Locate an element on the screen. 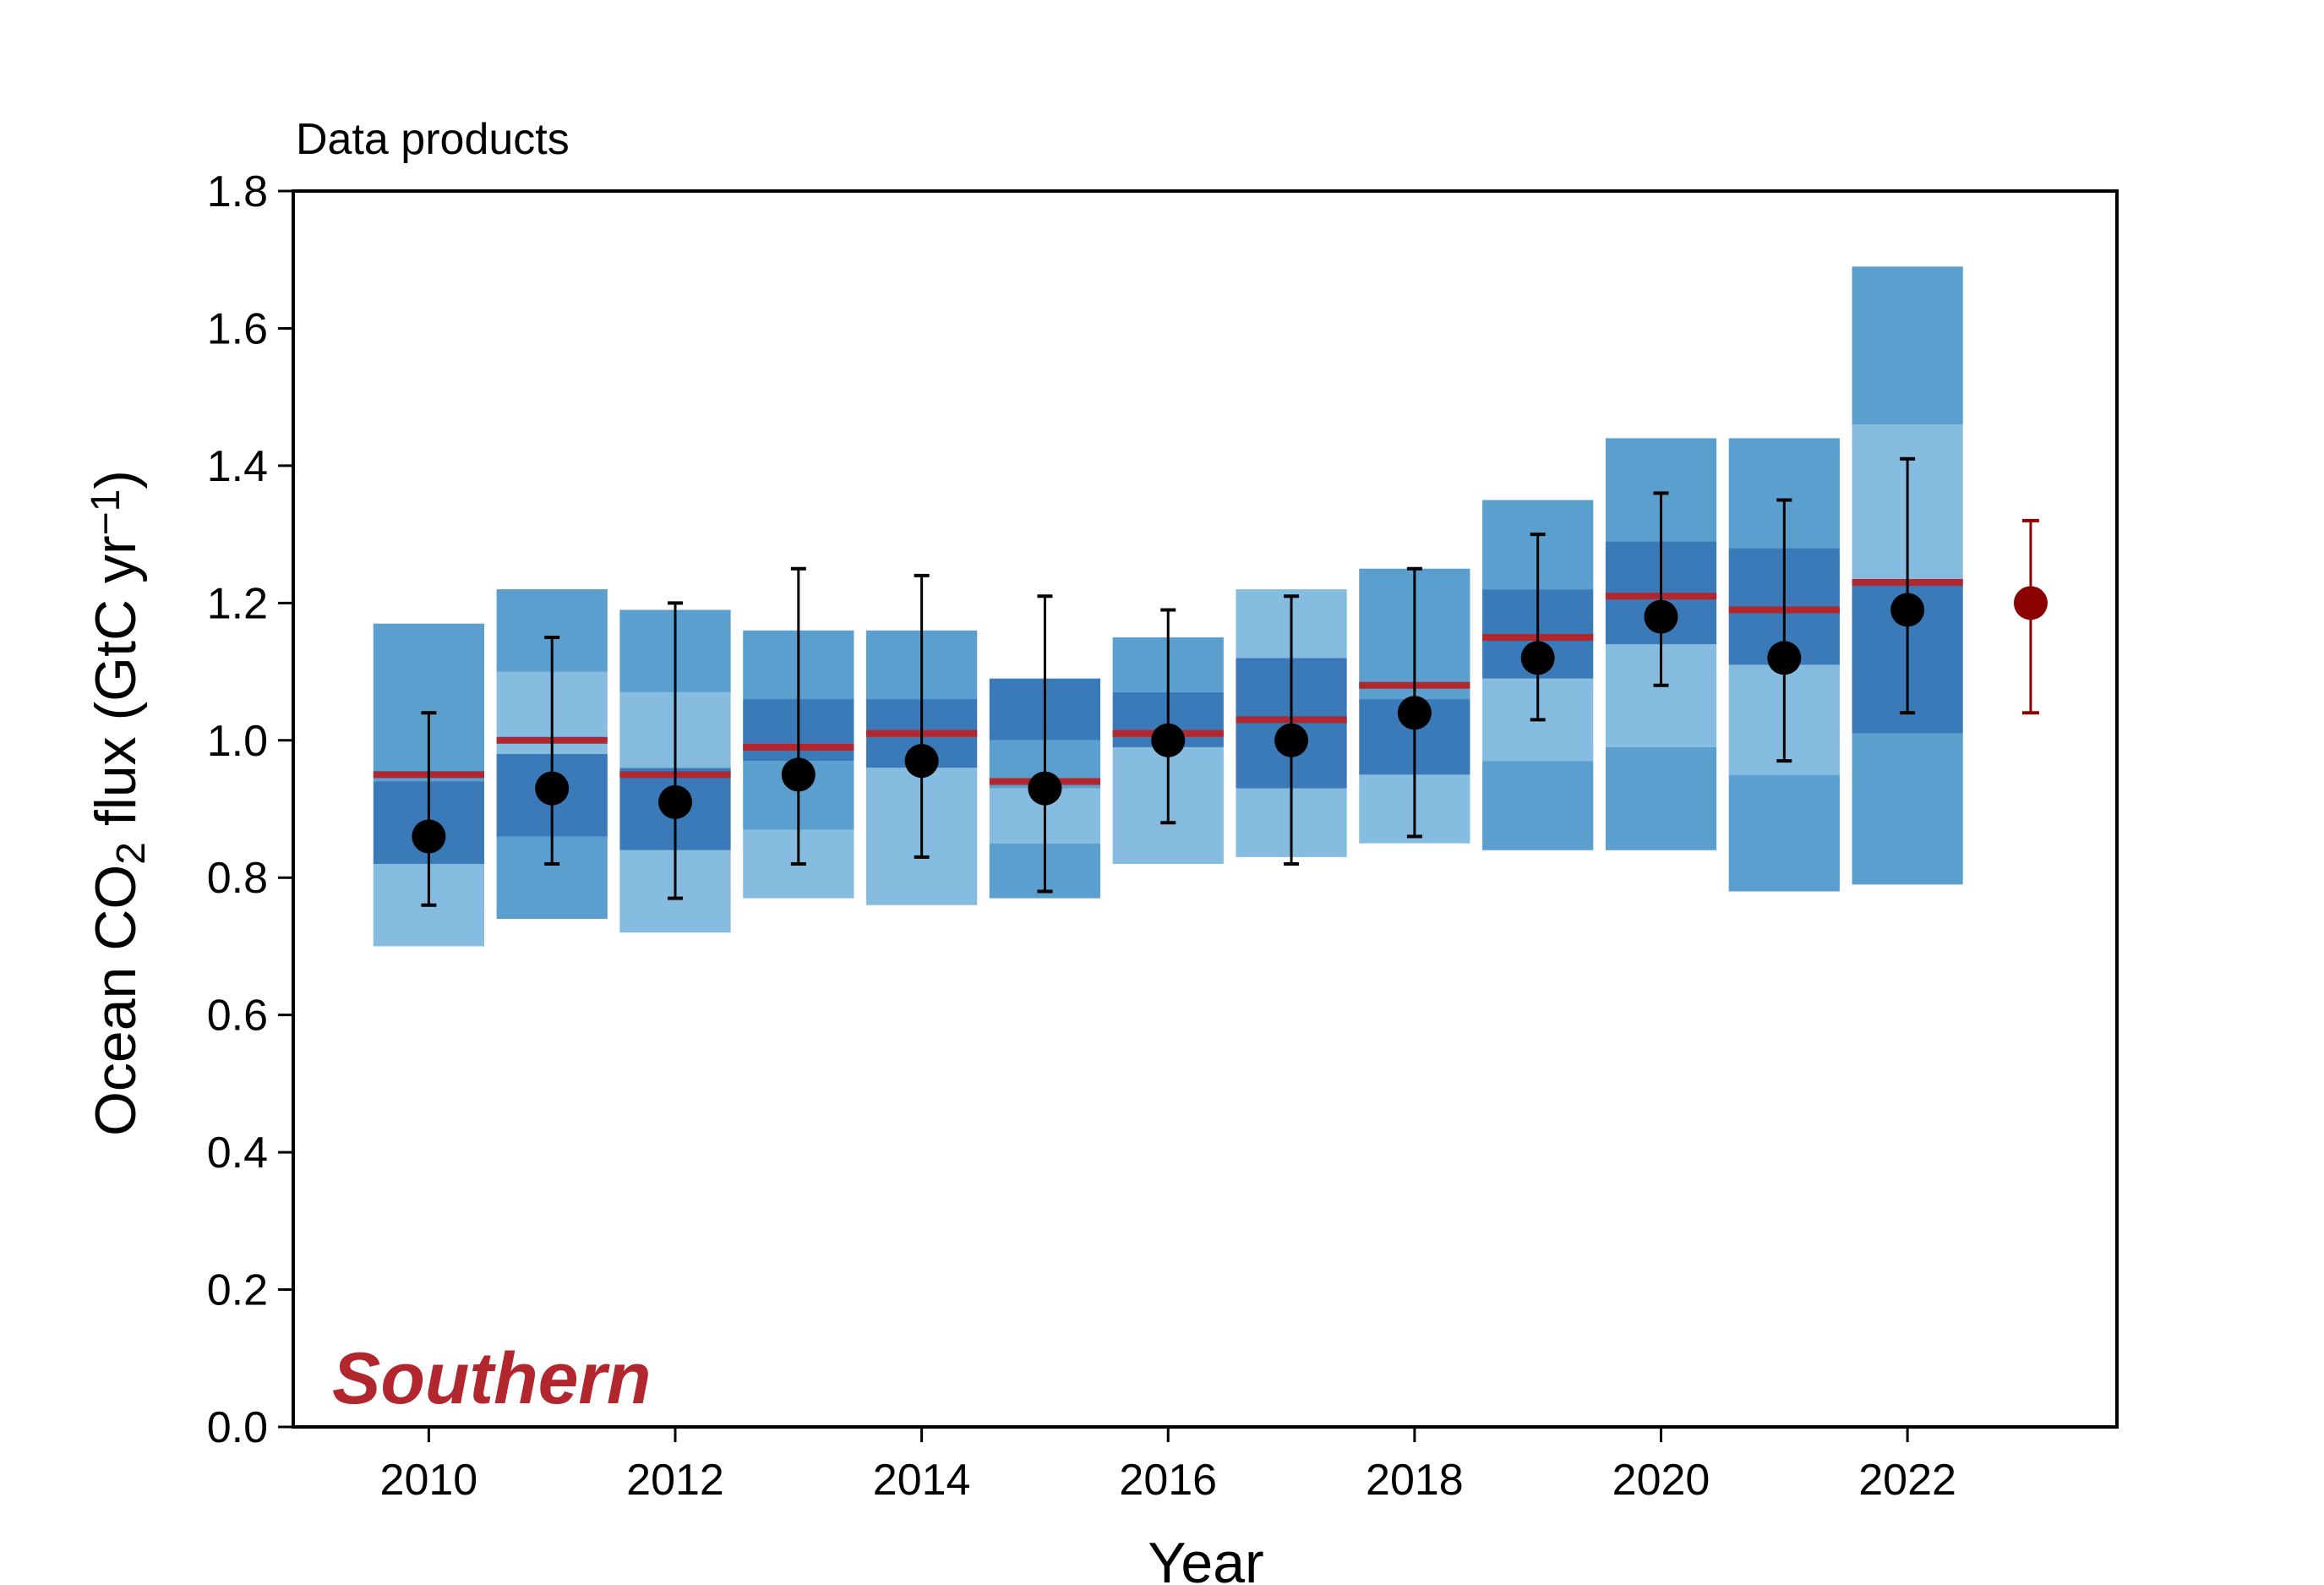 The height and width of the screenshot is (1585, 2324). mean-point-2018 is located at coordinates (1414, 713).